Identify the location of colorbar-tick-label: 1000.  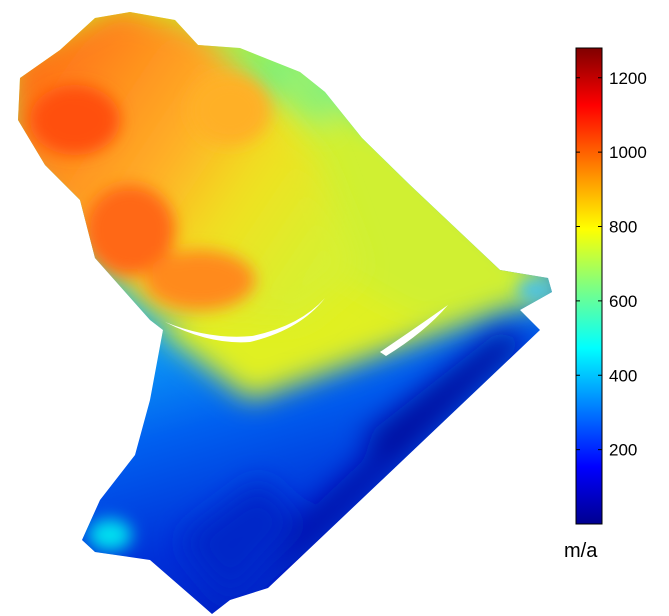
(628, 152).